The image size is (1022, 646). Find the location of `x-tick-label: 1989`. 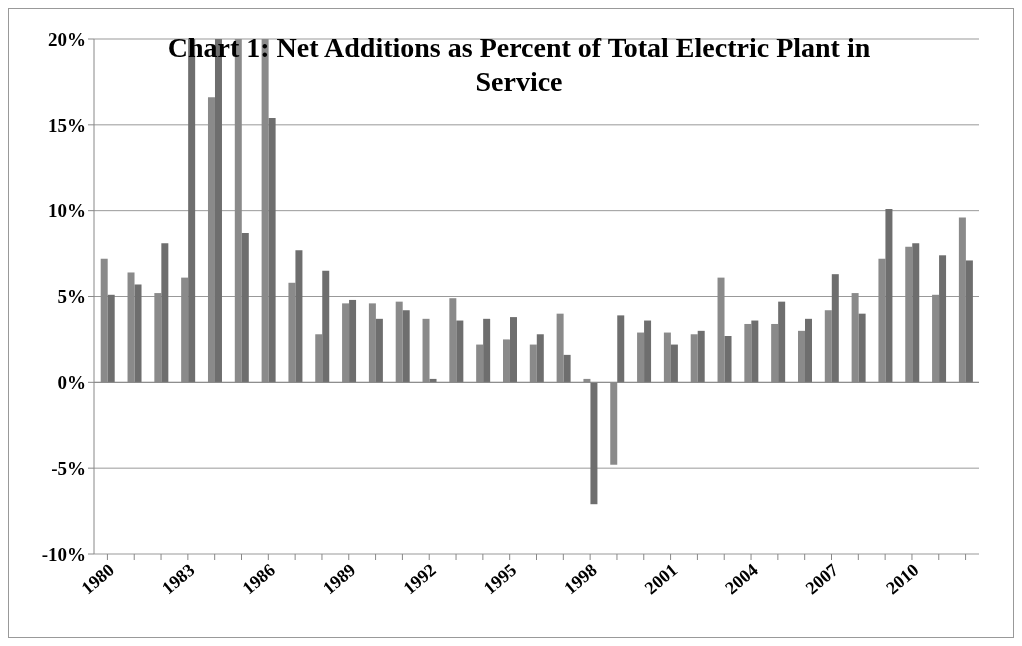

x-tick-label: 1989 is located at coordinates (339, 579).